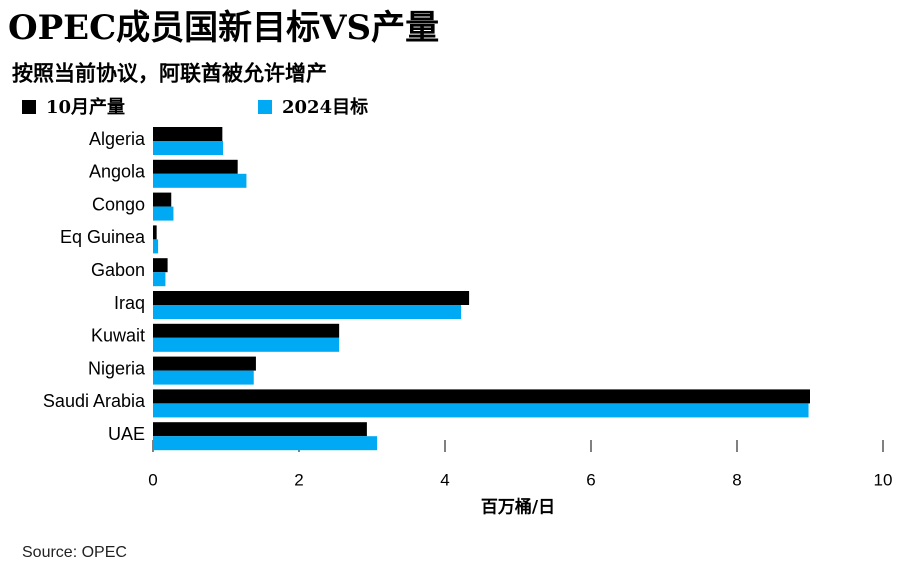  Describe the element at coordinates (117, 139) in the screenshot. I see `y-tick-label: Algeria` at that location.